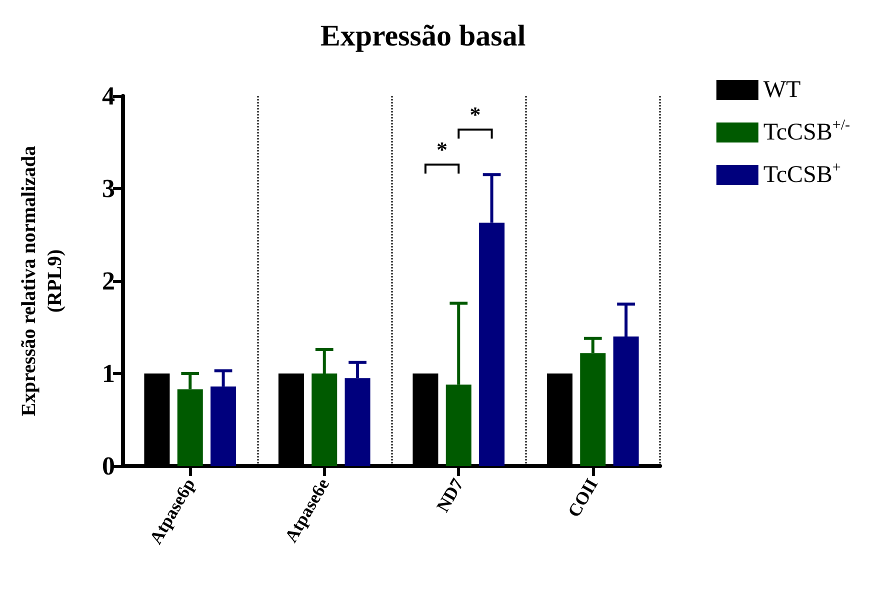 Image resolution: width=893 pixels, height=592 pixels. I want to click on y-tick-label: 1, so click(108, 373).